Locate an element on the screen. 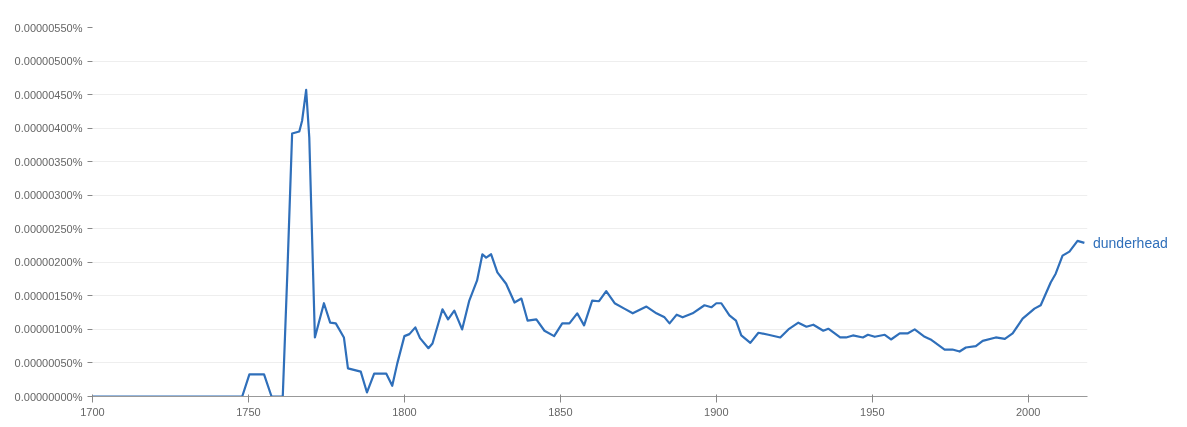  x-tick-label: 2000 is located at coordinates (1028, 411).